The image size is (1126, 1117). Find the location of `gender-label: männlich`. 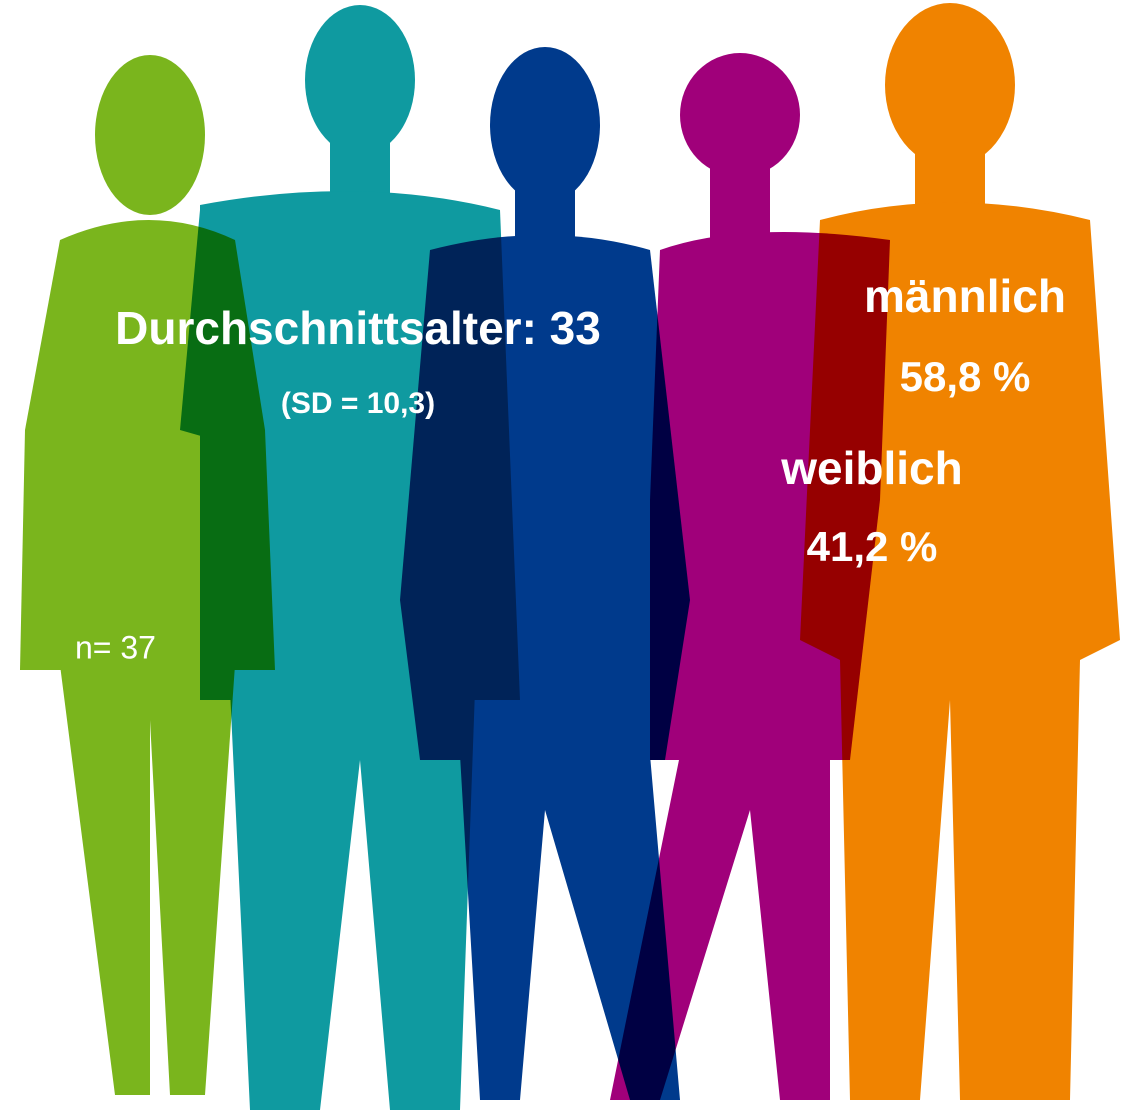

gender-label: männlich is located at coordinates (965, 296).